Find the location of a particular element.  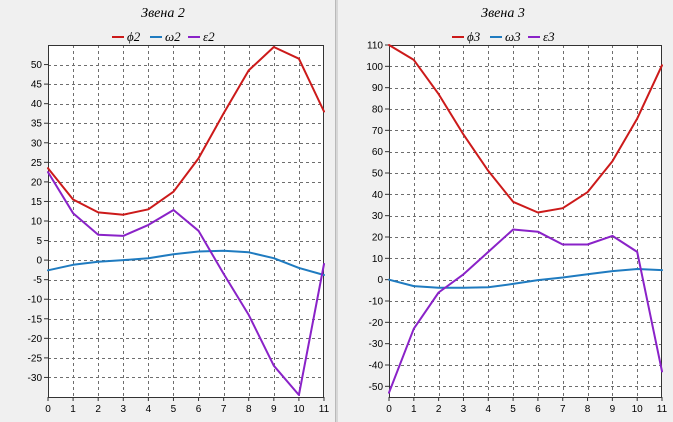

panel-divider is located at coordinates (336, 211).